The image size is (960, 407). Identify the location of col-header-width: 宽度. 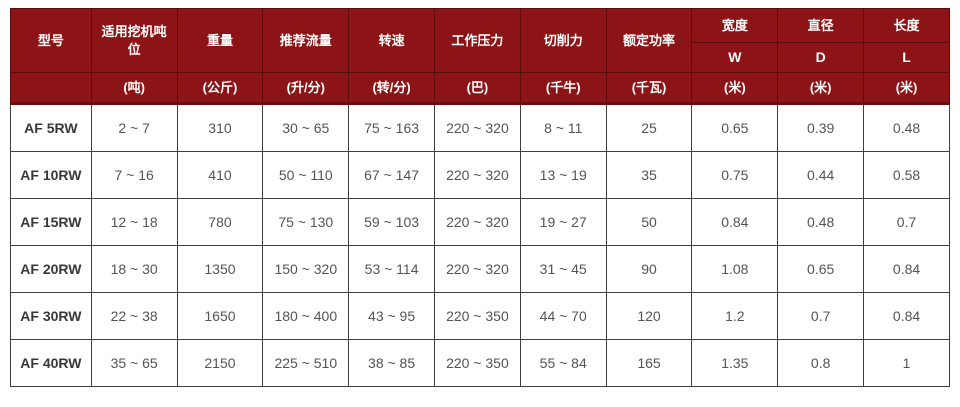
(735, 25).